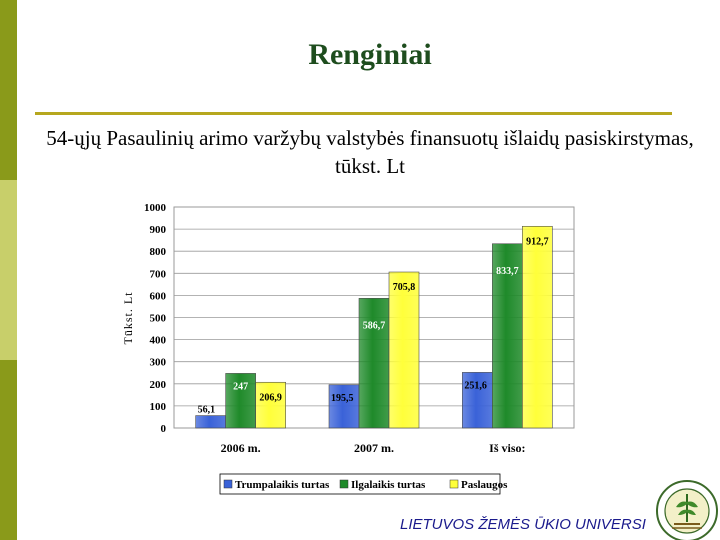  I want to click on y-tick-label: 1000, so click(155, 208).